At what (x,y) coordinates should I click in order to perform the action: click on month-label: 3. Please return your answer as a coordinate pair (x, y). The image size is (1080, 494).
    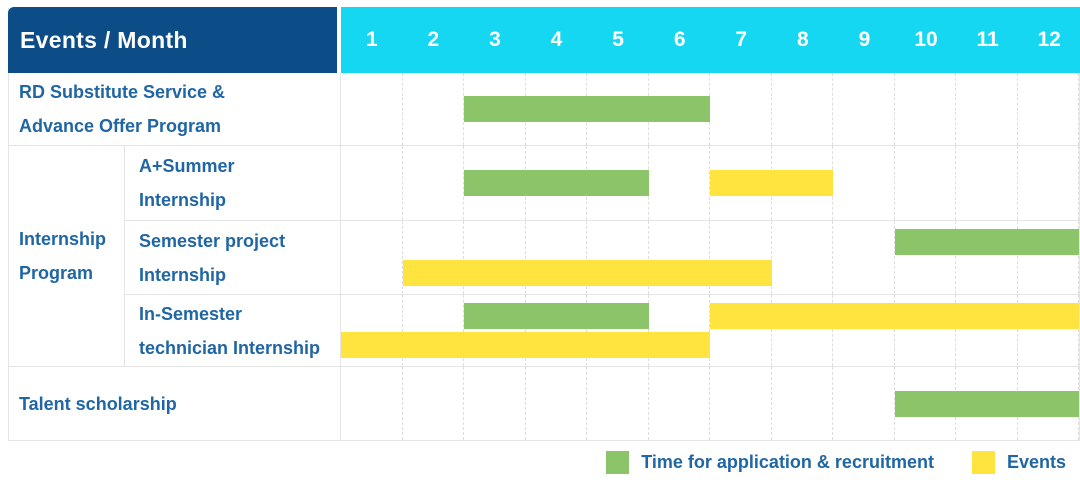
    Looking at the image, I should click on (495, 39).